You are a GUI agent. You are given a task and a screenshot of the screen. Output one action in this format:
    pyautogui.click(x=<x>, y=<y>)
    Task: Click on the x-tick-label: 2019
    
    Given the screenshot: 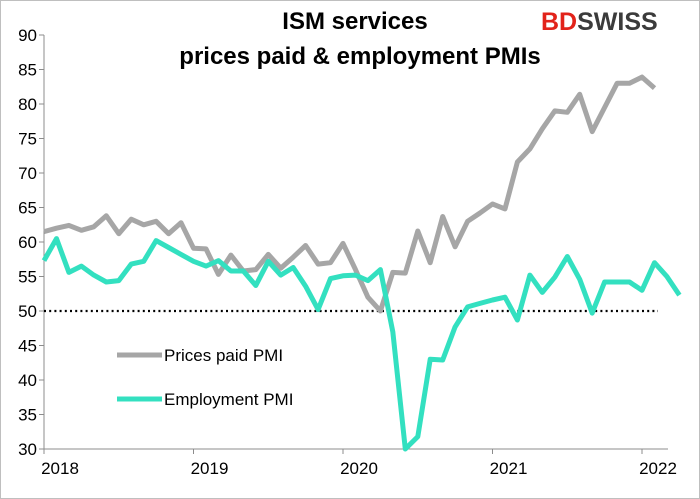 What is the action you would take?
    pyautogui.click(x=210, y=468)
    